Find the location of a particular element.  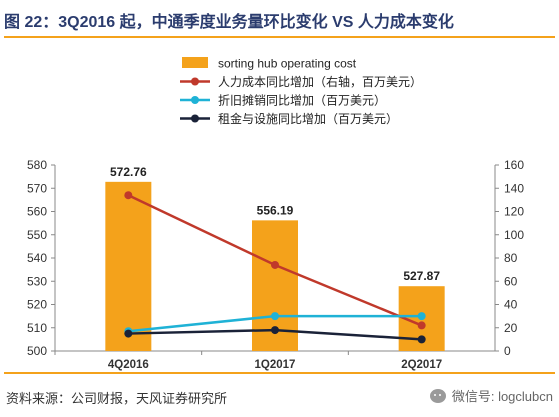

footer-divider is located at coordinates (279, 373).